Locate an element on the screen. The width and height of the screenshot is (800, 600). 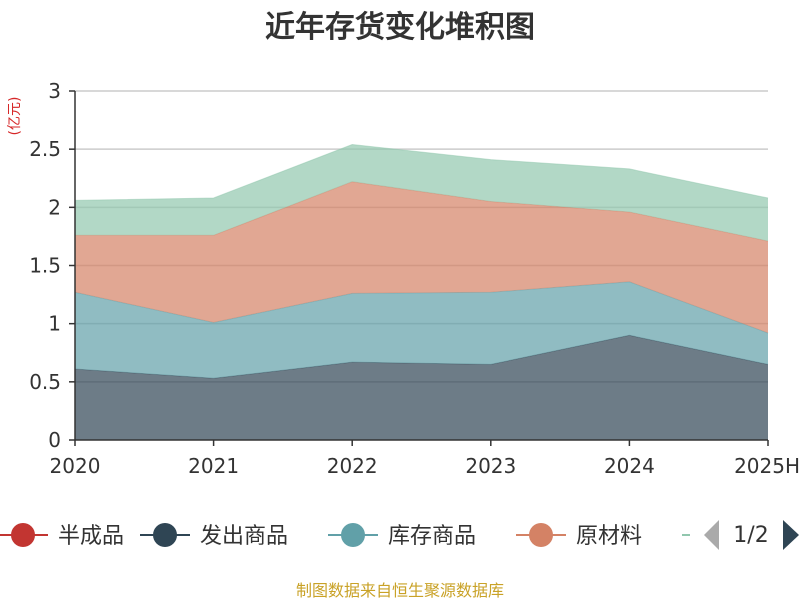
legend-label: 原材料 is located at coordinates (609, 536).